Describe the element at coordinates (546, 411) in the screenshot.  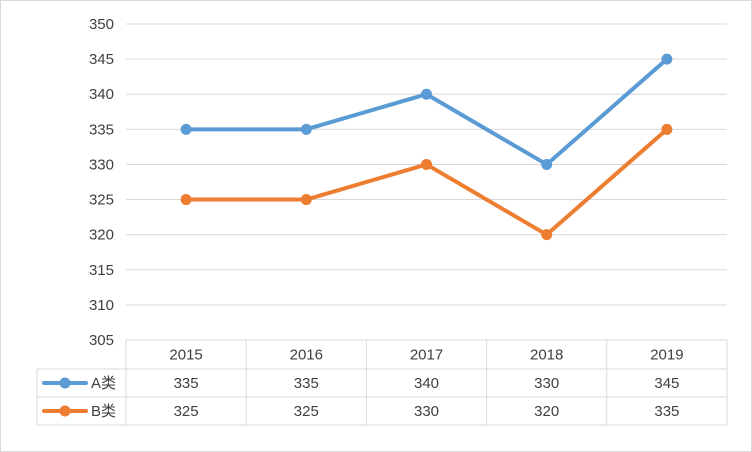
I see `table-cell: 320` at that location.